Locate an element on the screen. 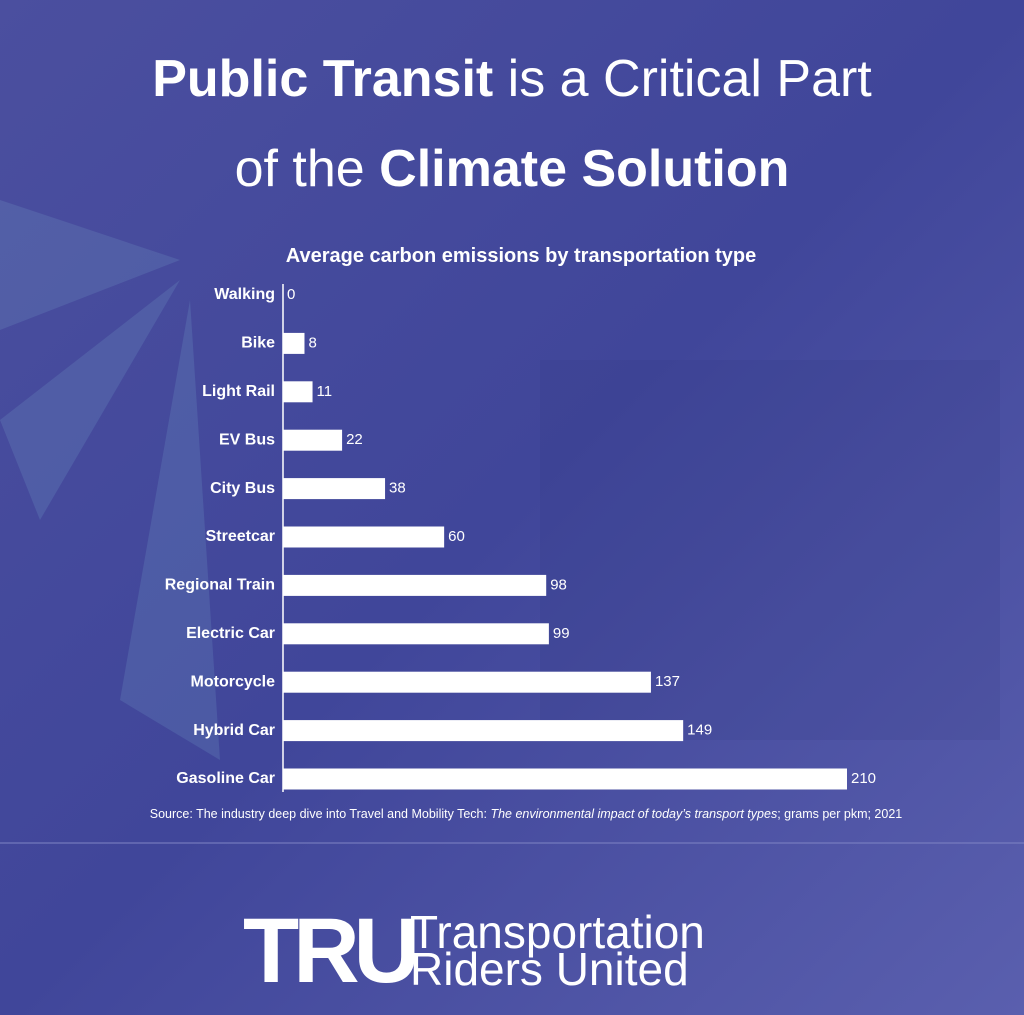  category-label: EV Bus is located at coordinates (247, 439).